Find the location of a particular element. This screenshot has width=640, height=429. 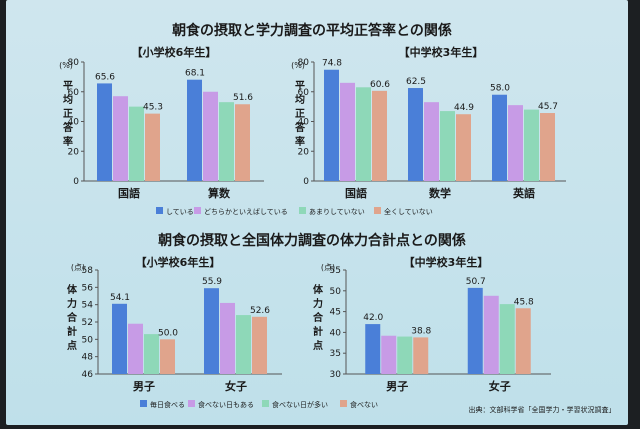

chart-2-tick-label: 54 is located at coordinates (88, 306).